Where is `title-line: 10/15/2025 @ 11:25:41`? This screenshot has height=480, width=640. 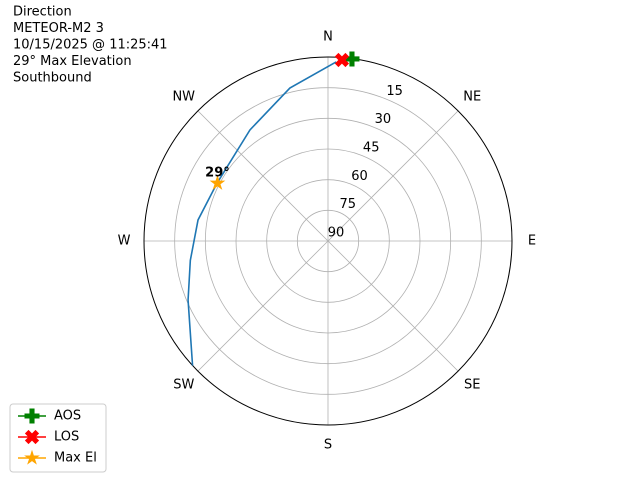
title-line: 10/15/2025 @ 11:25:41 is located at coordinates (90, 45).